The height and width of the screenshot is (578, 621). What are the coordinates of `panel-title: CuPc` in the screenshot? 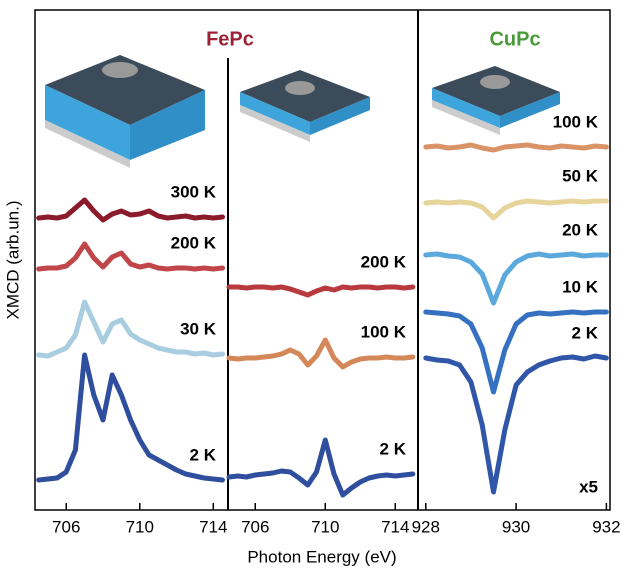 It's located at (514, 39).